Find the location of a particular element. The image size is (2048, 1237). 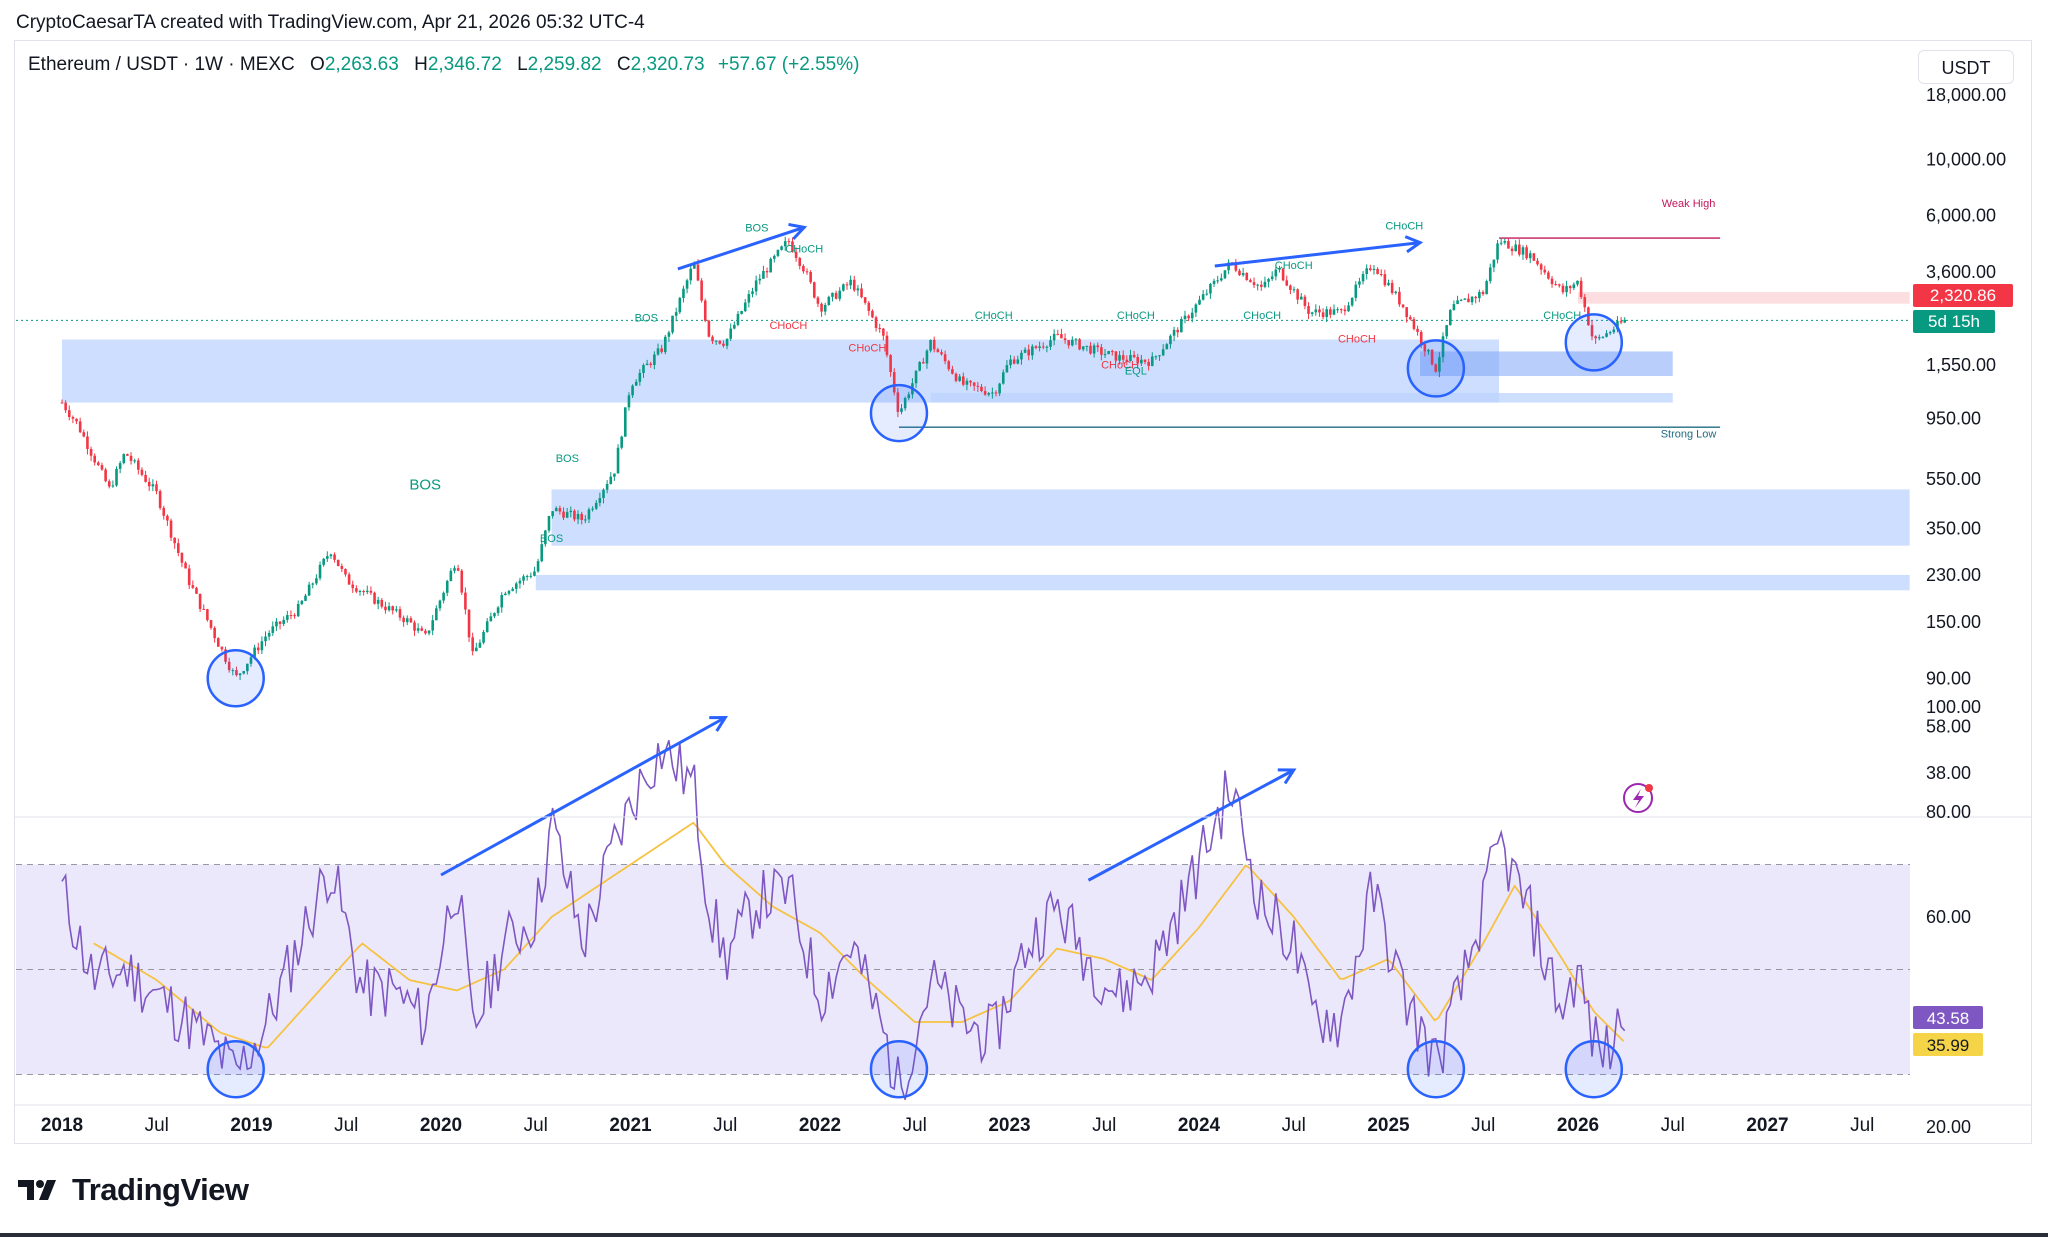

annotation-label: CHoCH is located at coordinates (1120, 365).